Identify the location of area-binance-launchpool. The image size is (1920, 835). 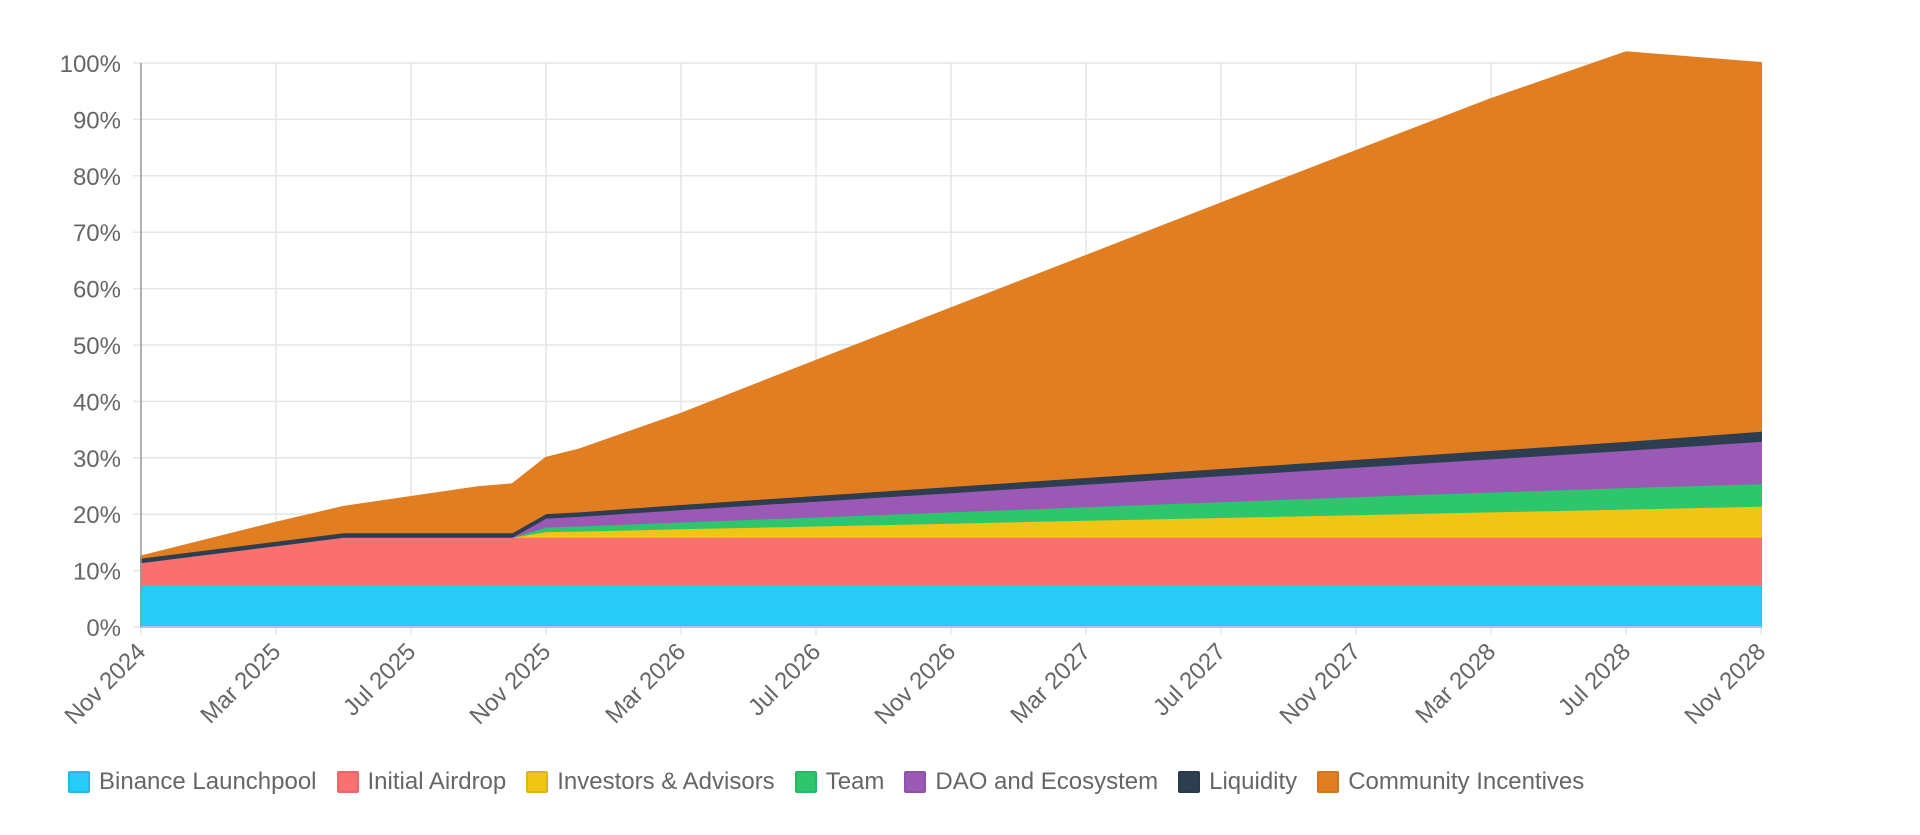
(951, 605).